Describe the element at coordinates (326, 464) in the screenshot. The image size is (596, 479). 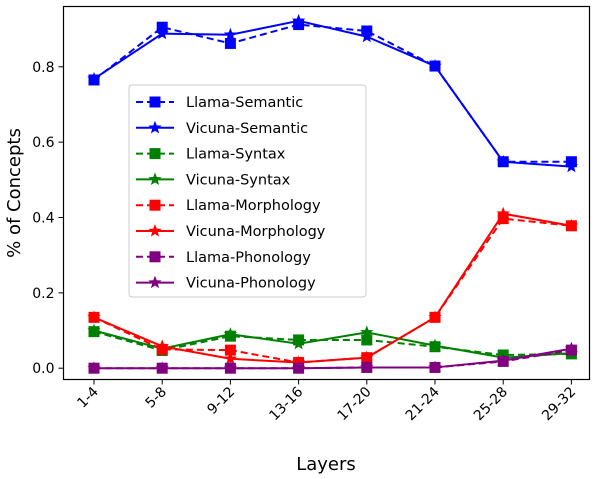
I see `x-axis-title: Layers` at that location.